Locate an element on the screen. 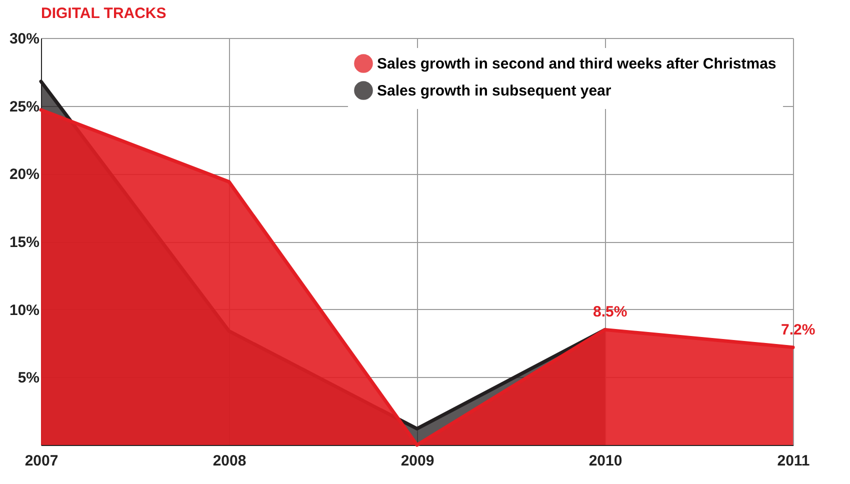  x-tick-label: 2007 is located at coordinates (41, 461).